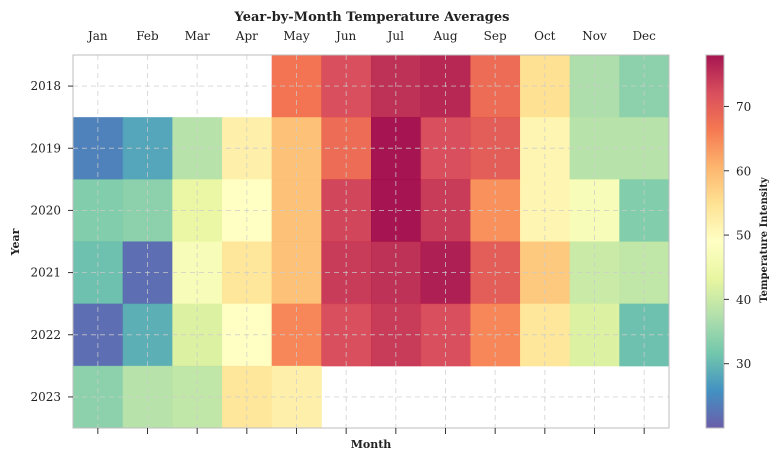 This screenshot has height=465, width=780. What do you see at coordinates (743, 171) in the screenshot?
I see `colorbar-tick-label-60: 60` at bounding box center [743, 171].